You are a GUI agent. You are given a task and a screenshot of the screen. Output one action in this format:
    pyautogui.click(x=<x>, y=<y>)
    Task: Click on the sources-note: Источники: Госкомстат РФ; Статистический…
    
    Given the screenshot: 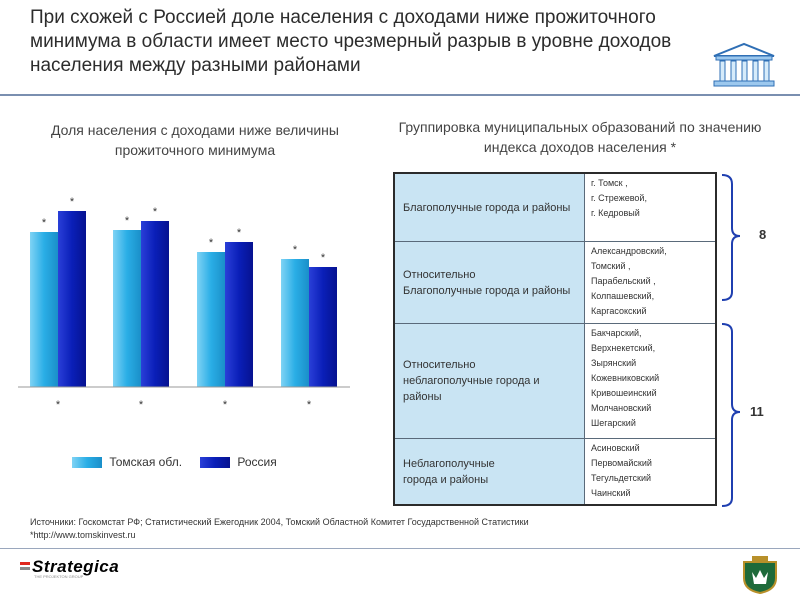 What is the action you would take?
    pyautogui.click(x=279, y=529)
    